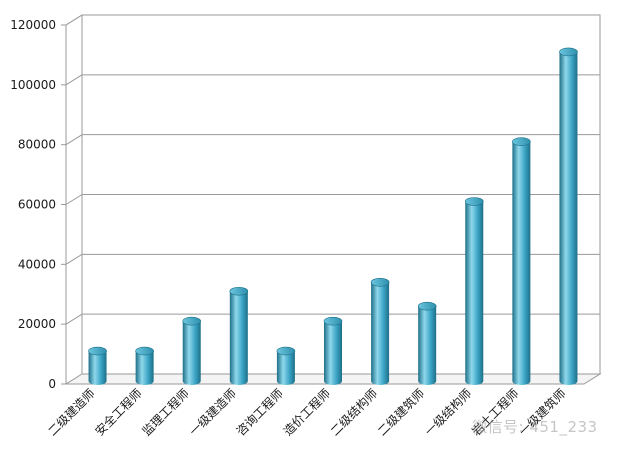 This screenshot has width=622, height=460. I want to click on x-tick-label: 二级建造师, so click(71, 412).